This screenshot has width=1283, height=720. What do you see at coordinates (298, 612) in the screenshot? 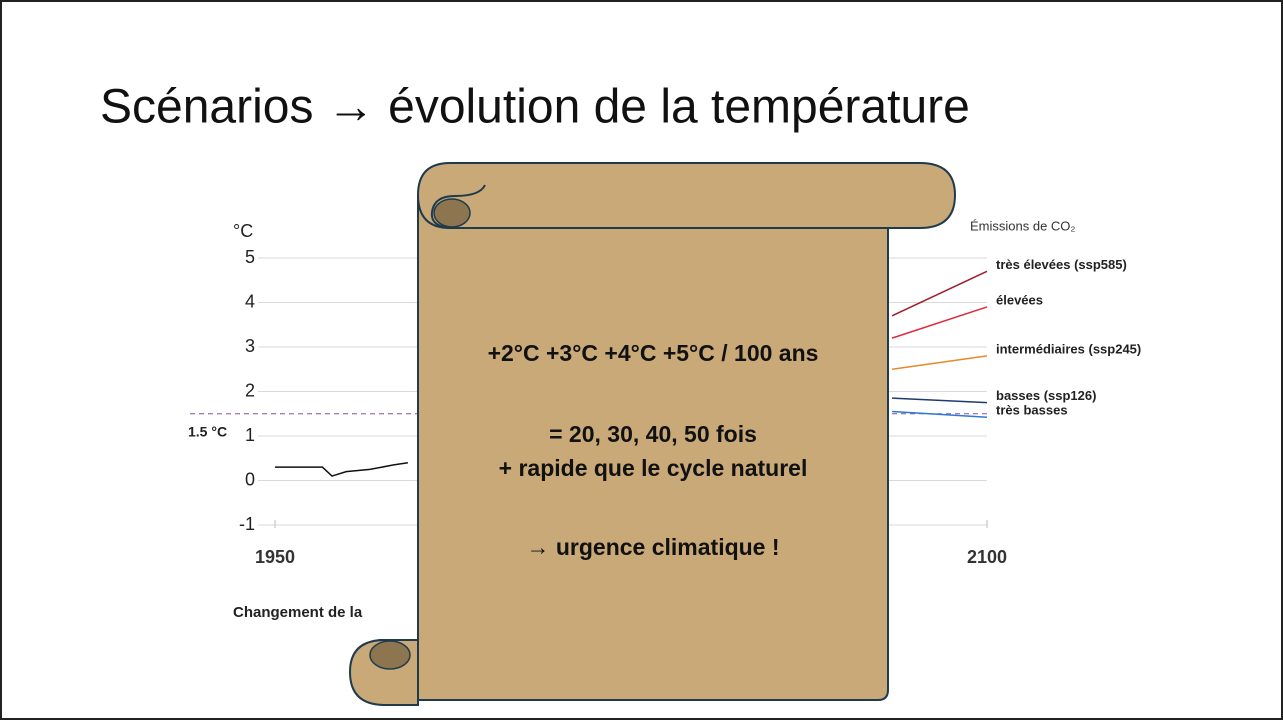
I see `chart-caption: Changement de la` at bounding box center [298, 612].